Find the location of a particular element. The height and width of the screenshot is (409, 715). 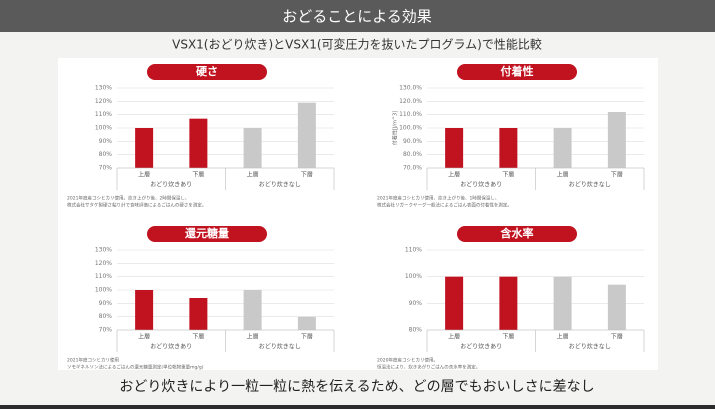

footnote: 2021年度産コシヒカリ使用、炊き上がり後、1時間保温し、 is located at coordinates (438, 198).